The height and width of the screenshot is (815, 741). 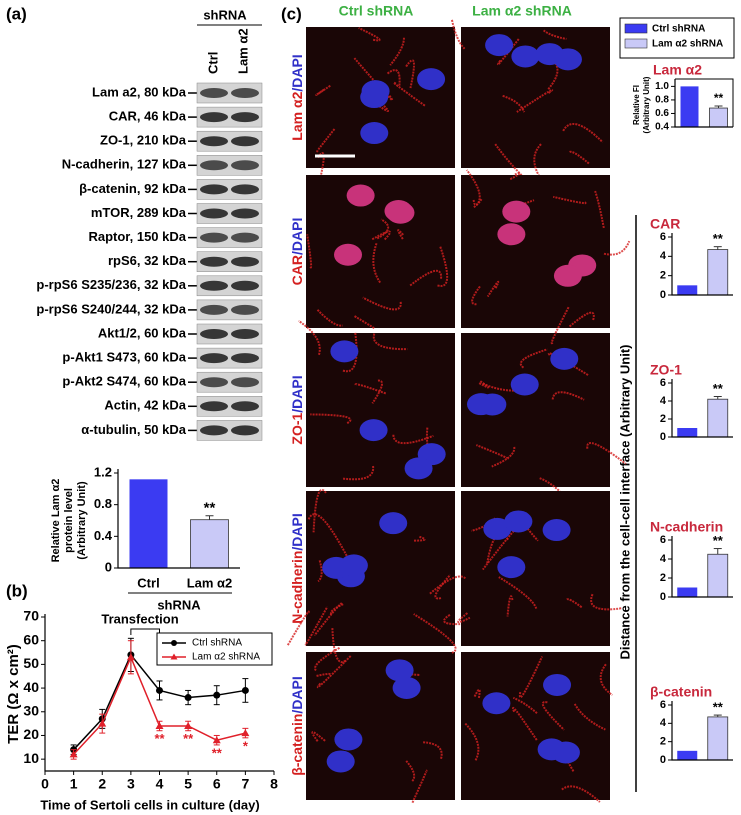 I want to click on blot-label: p-Akt2 S474, 60 kDa, so click(x=124, y=381).